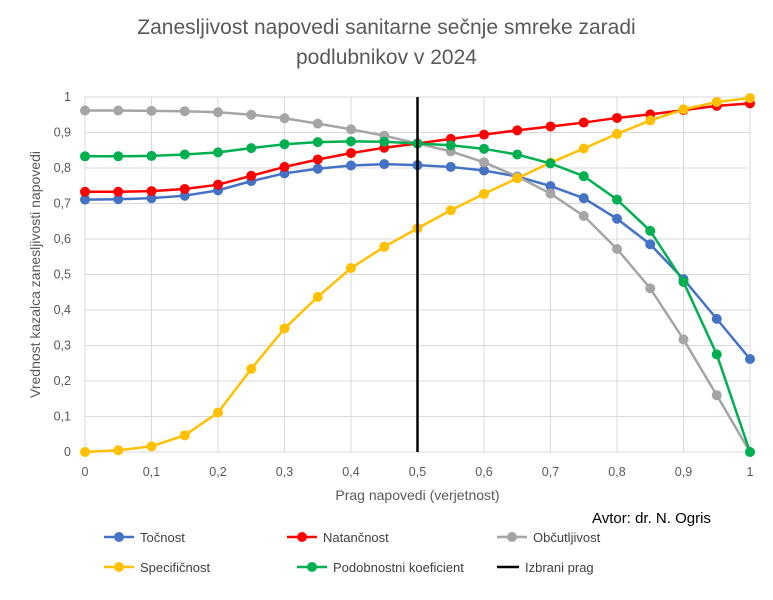 The image size is (773, 600). What do you see at coordinates (284, 472) in the screenshot?
I see `x-tick-label: 0,3` at bounding box center [284, 472].